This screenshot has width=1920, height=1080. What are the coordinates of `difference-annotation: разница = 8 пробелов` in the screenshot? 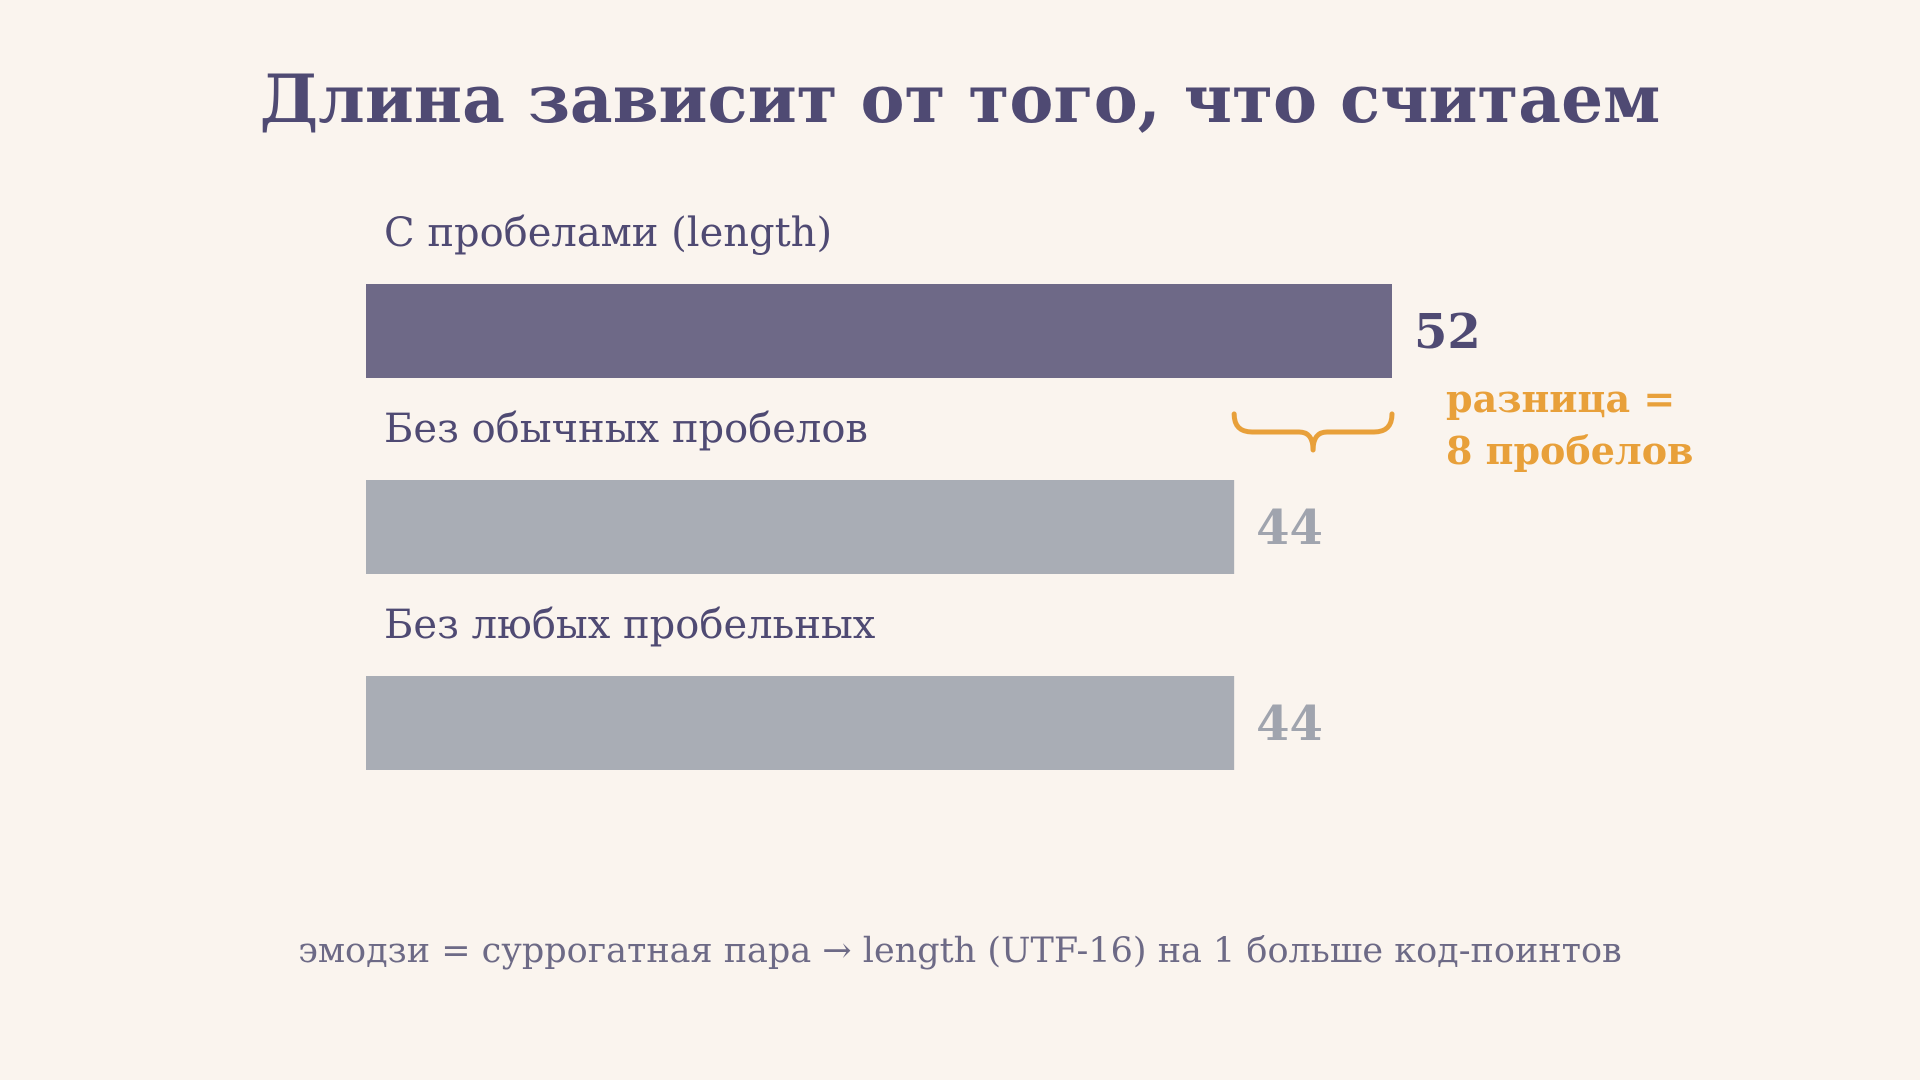 It's located at (1462, 424).